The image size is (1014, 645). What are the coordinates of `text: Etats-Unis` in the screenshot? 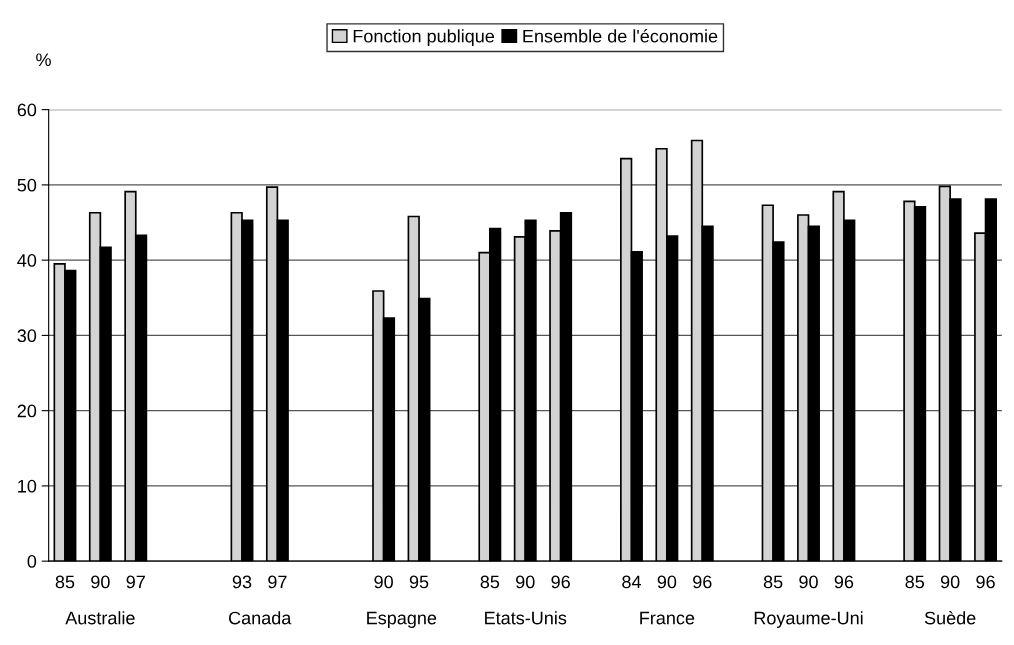 It's located at (526, 618).